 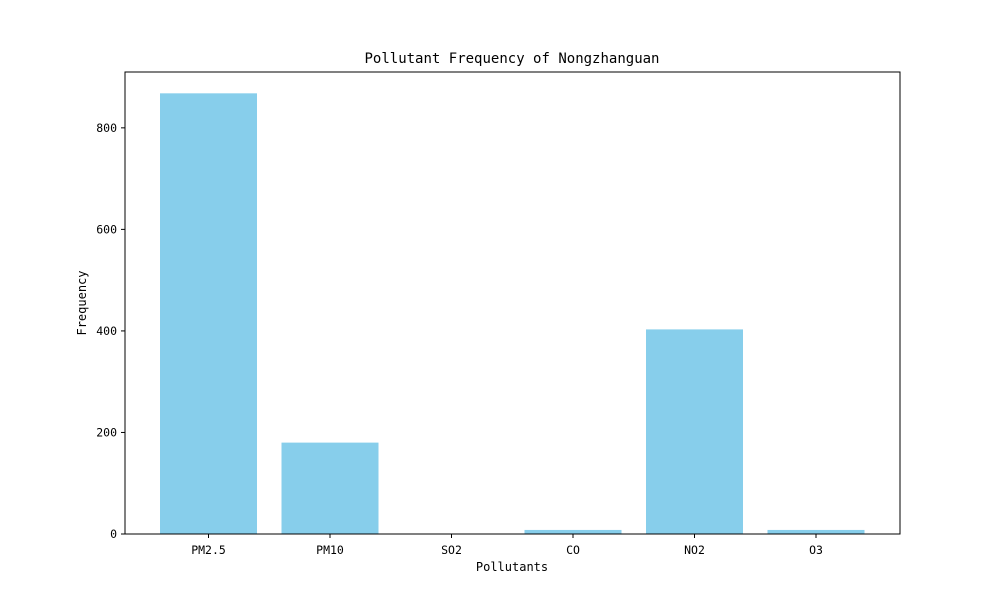 I want to click on x-tick-label: NO2, so click(x=694, y=550).